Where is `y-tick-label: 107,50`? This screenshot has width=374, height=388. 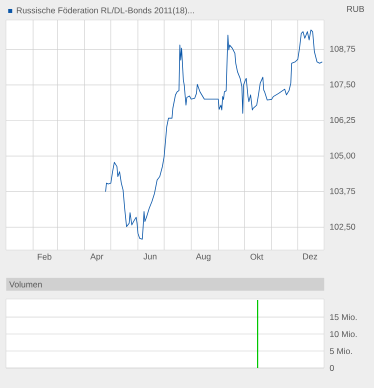 y-tick-label: 107,50 is located at coordinates (343, 84).